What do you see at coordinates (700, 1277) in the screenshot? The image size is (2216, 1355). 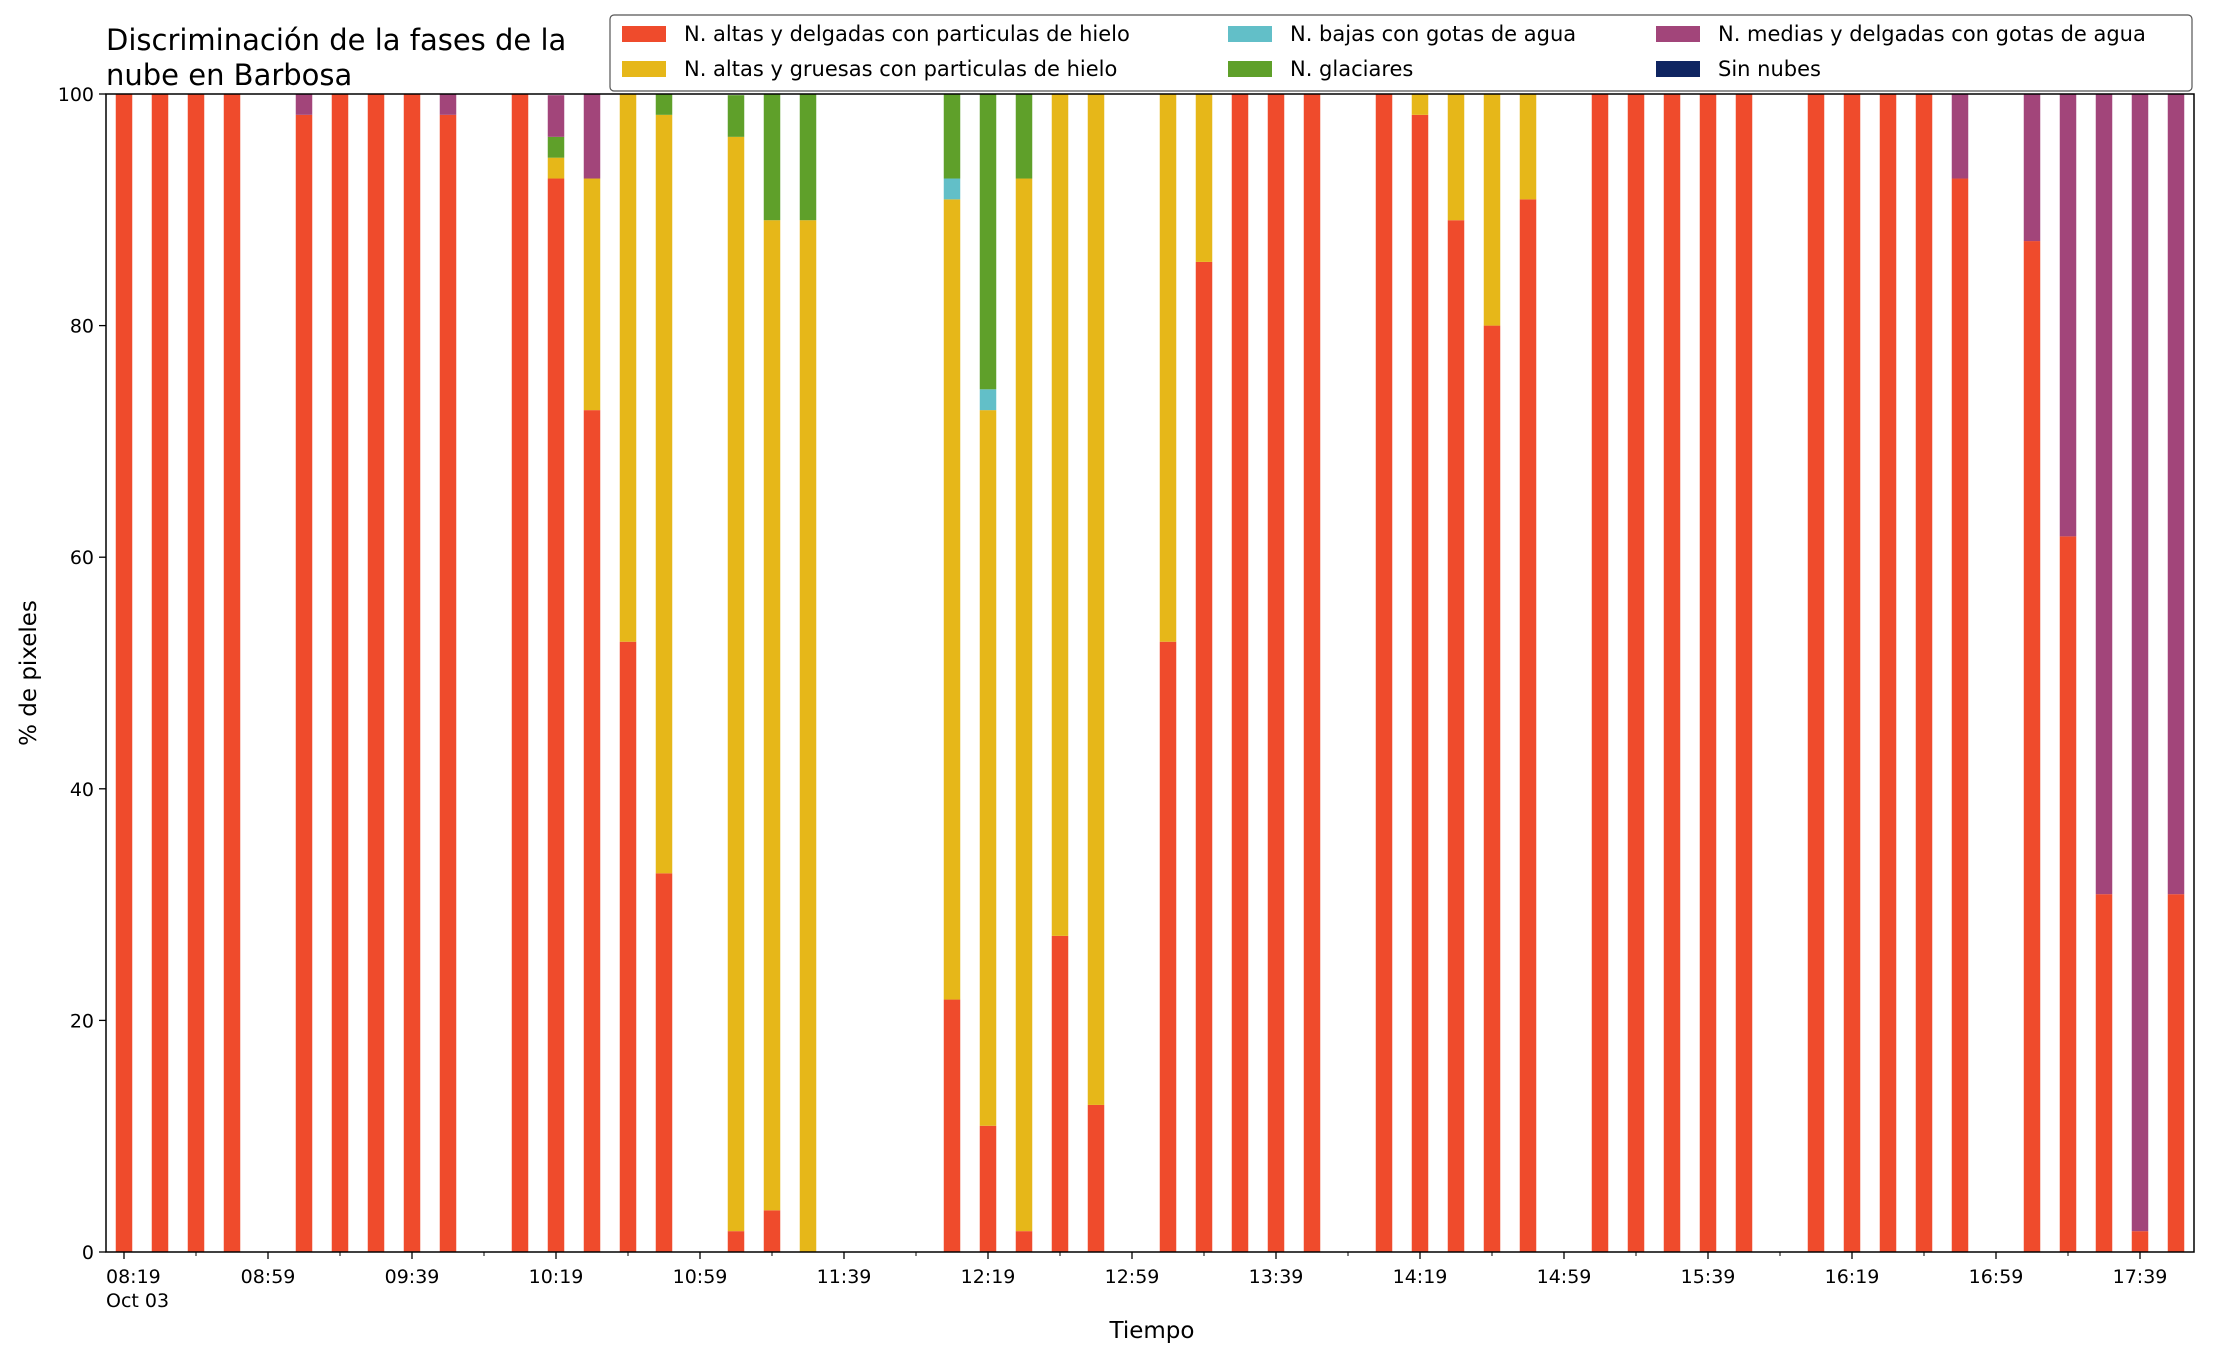 I see `x-tick-label: 10:59` at bounding box center [700, 1277].